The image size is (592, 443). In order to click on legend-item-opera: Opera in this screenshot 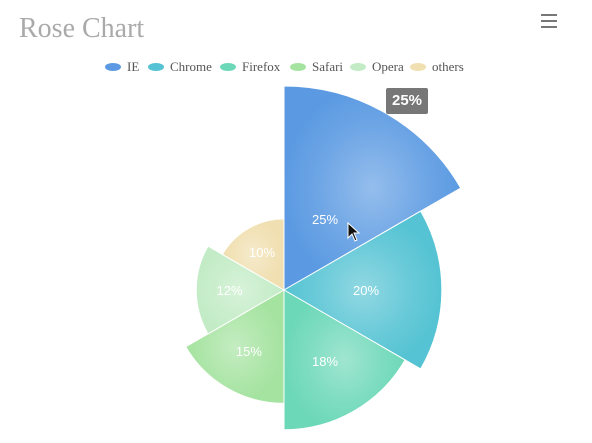, I will do `click(377, 67)`.